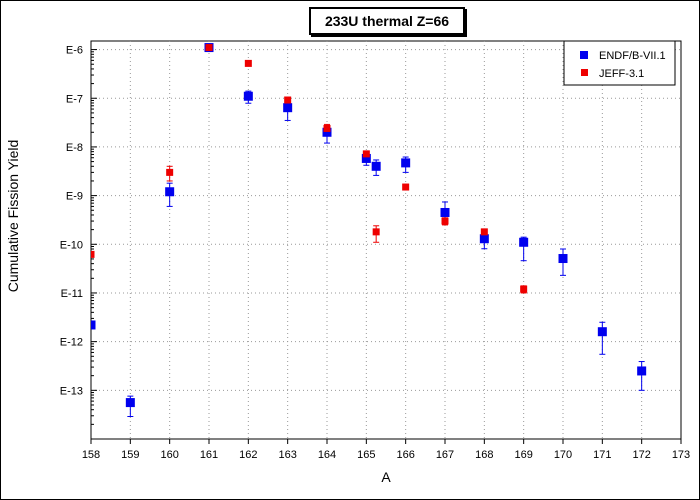  What do you see at coordinates (445, 455) in the screenshot?
I see `x-tick-label: 167` at bounding box center [445, 455].